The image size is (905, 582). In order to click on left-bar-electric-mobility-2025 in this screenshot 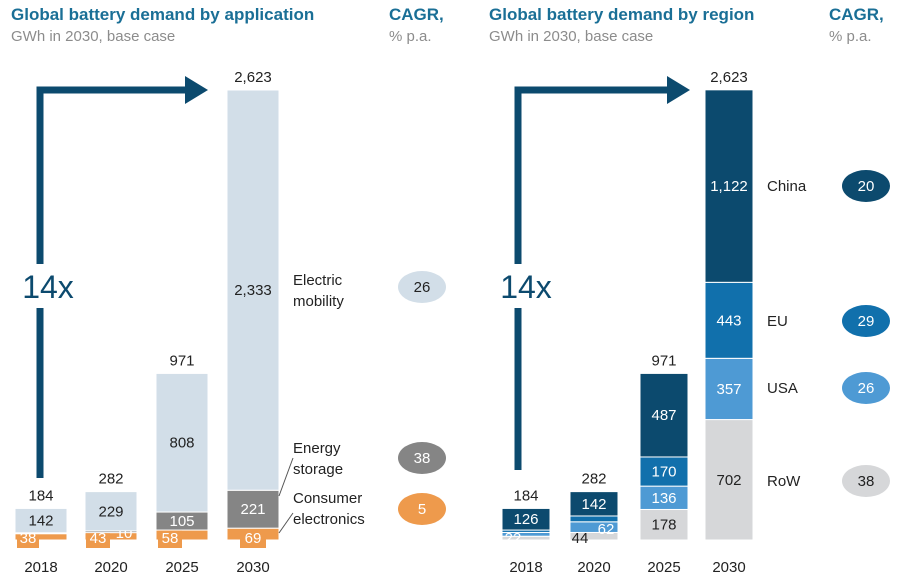, I will do `click(182, 442)`.